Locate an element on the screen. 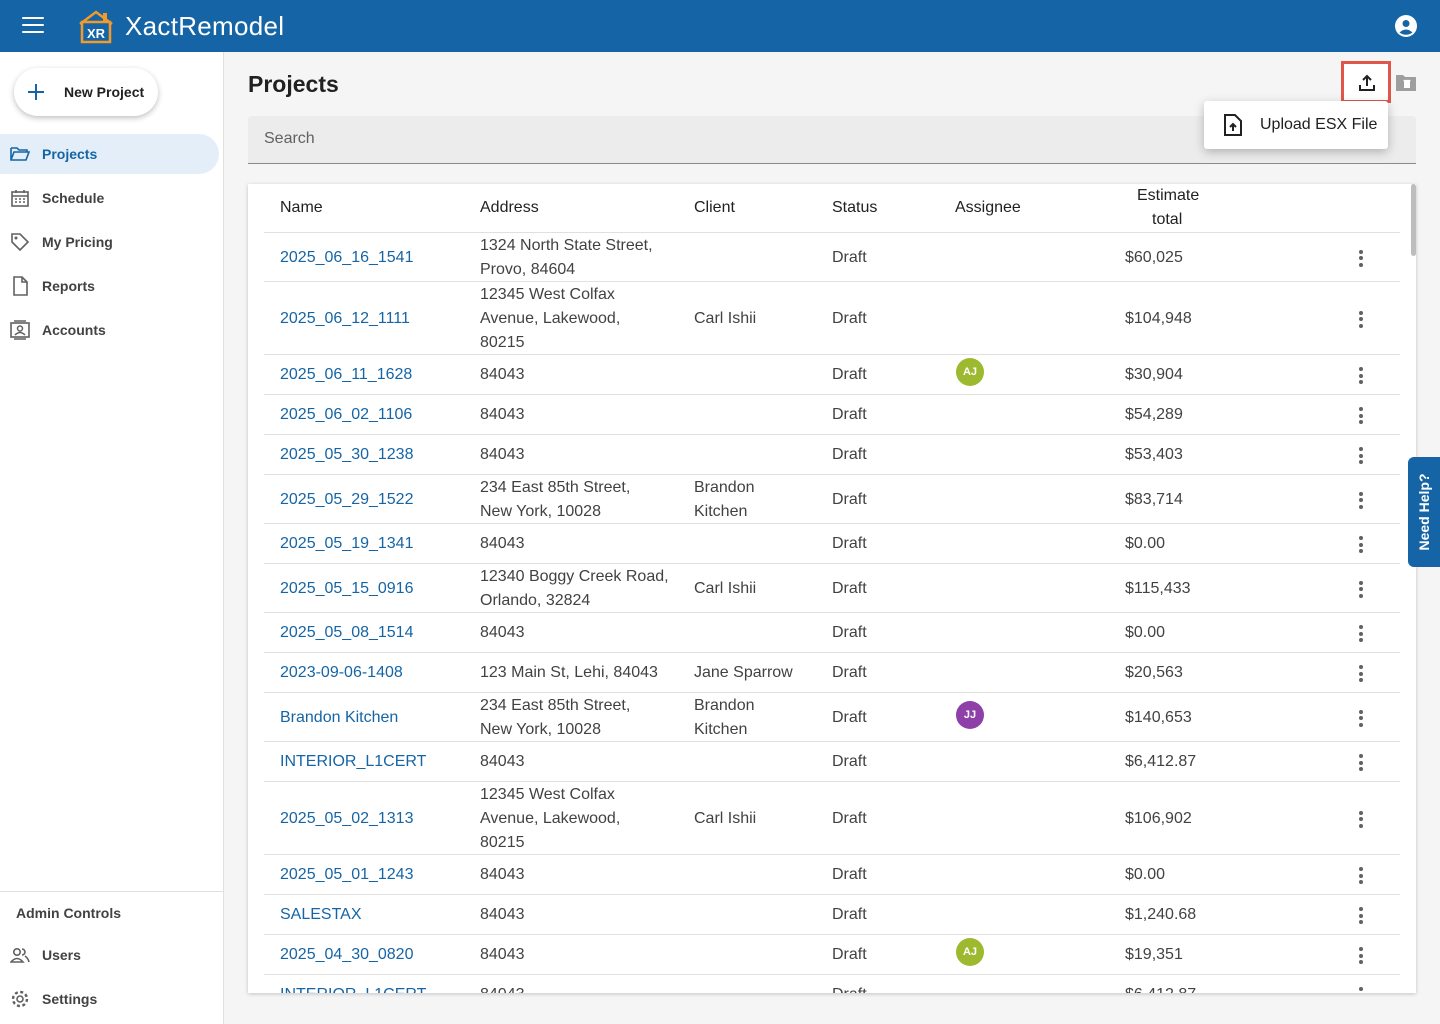 The width and height of the screenshot is (1440, 1024). table-row: 2025_06_02_1106 84043 Draft $54,289 is located at coordinates (832, 415).